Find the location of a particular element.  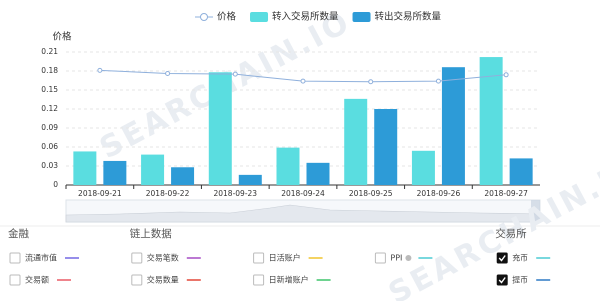

item-label: PPI is located at coordinates (396, 258).